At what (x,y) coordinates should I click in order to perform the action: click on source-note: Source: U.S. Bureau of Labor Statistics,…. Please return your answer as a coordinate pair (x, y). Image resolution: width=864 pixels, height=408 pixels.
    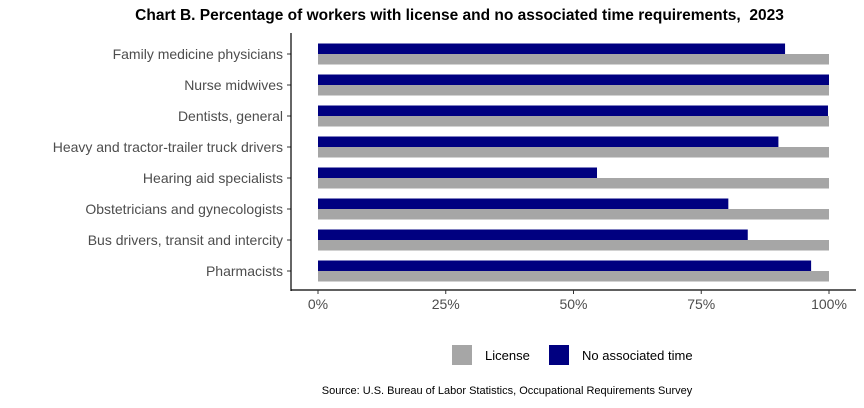
    Looking at the image, I should click on (507, 391).